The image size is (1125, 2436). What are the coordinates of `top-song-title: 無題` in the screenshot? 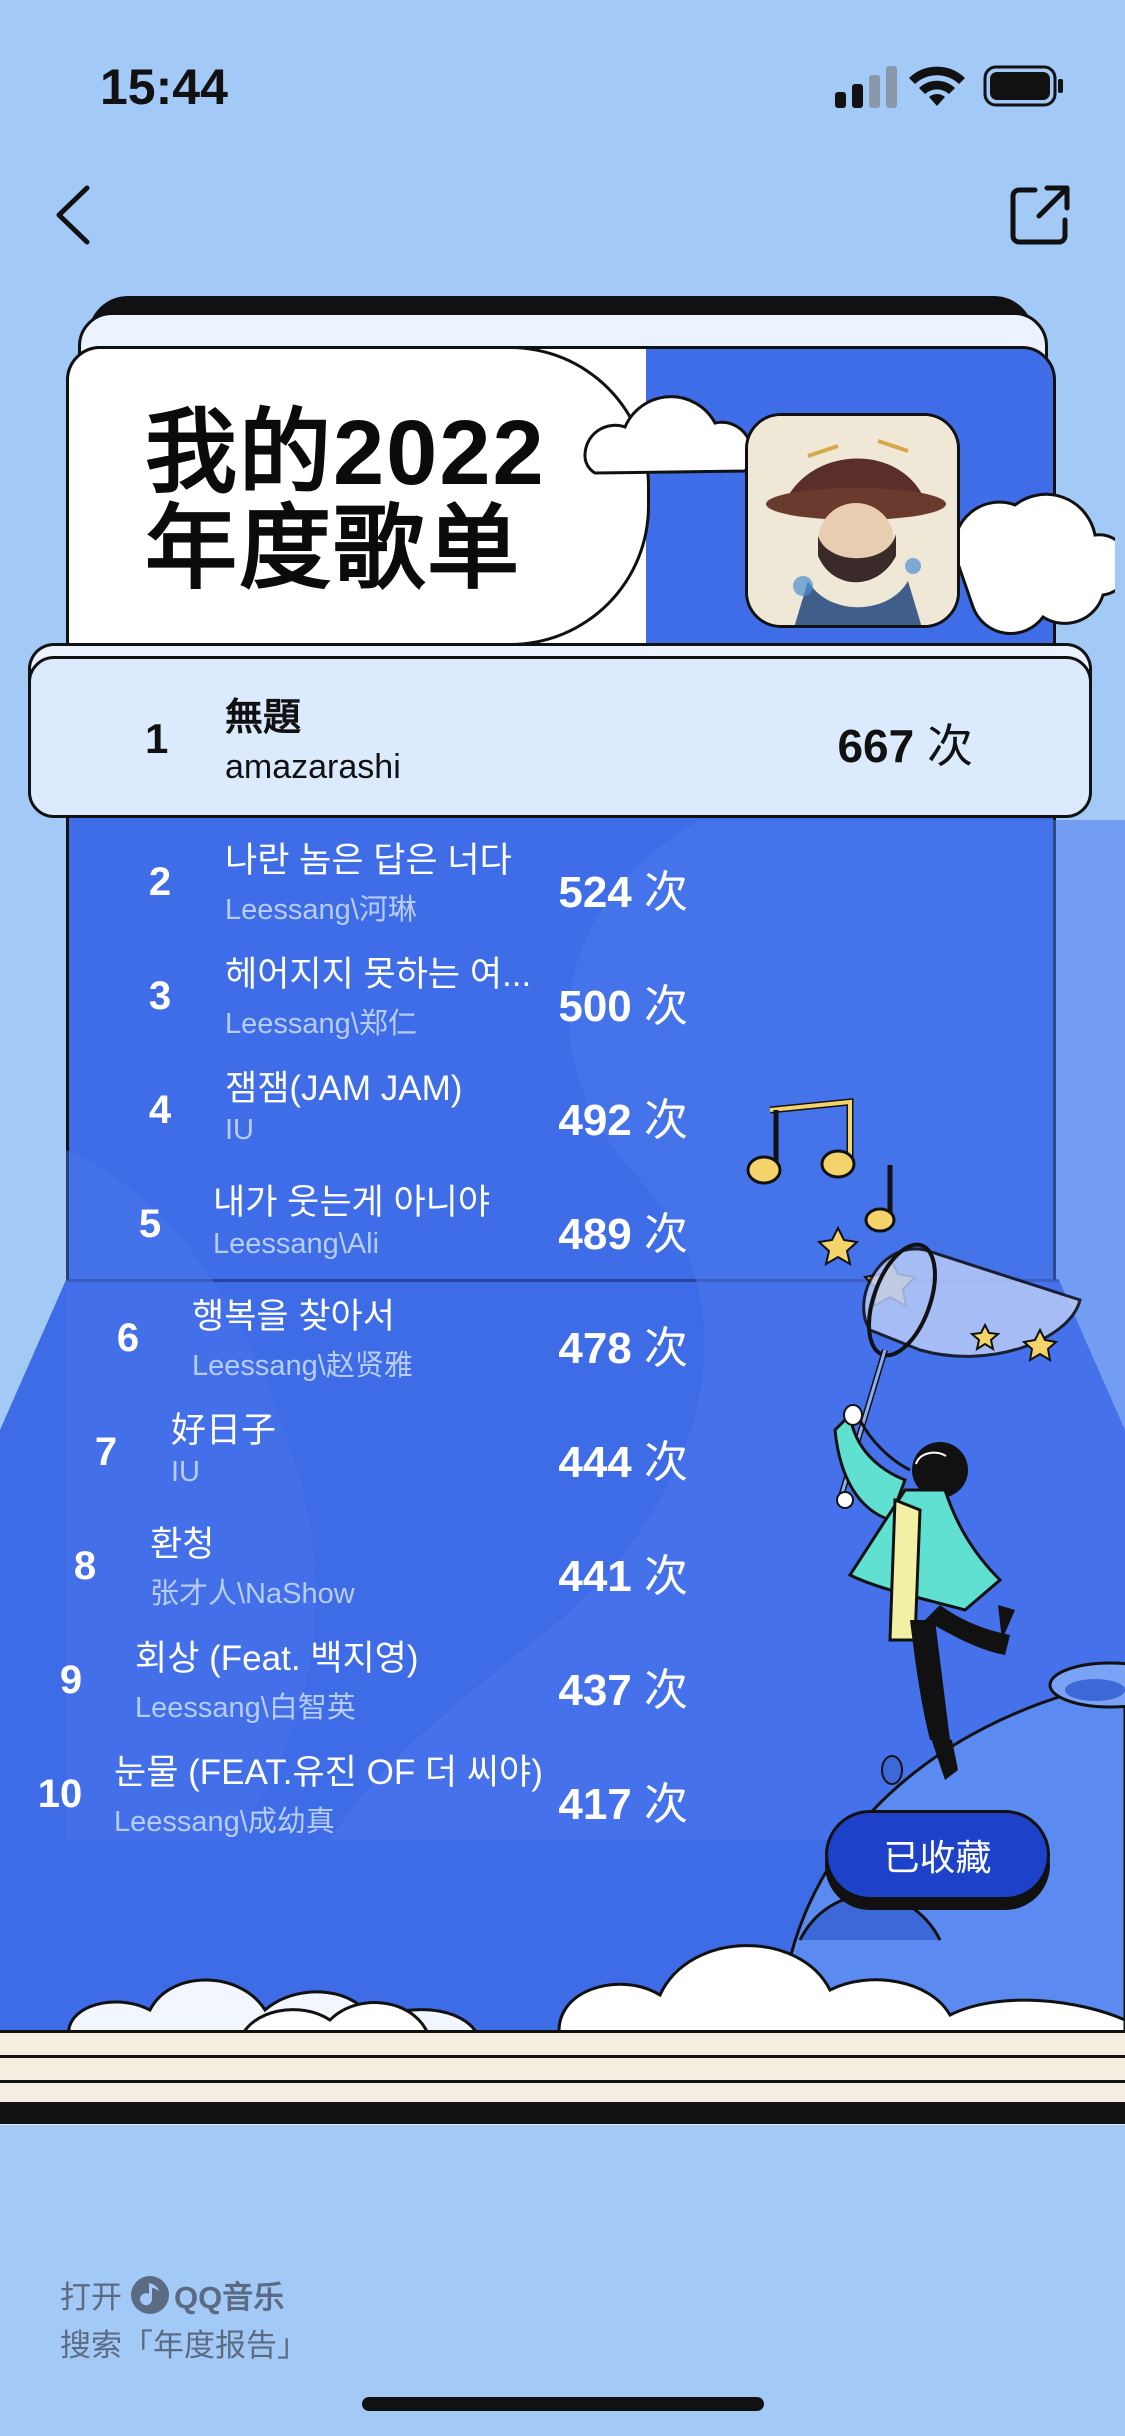 It's located at (263, 718).